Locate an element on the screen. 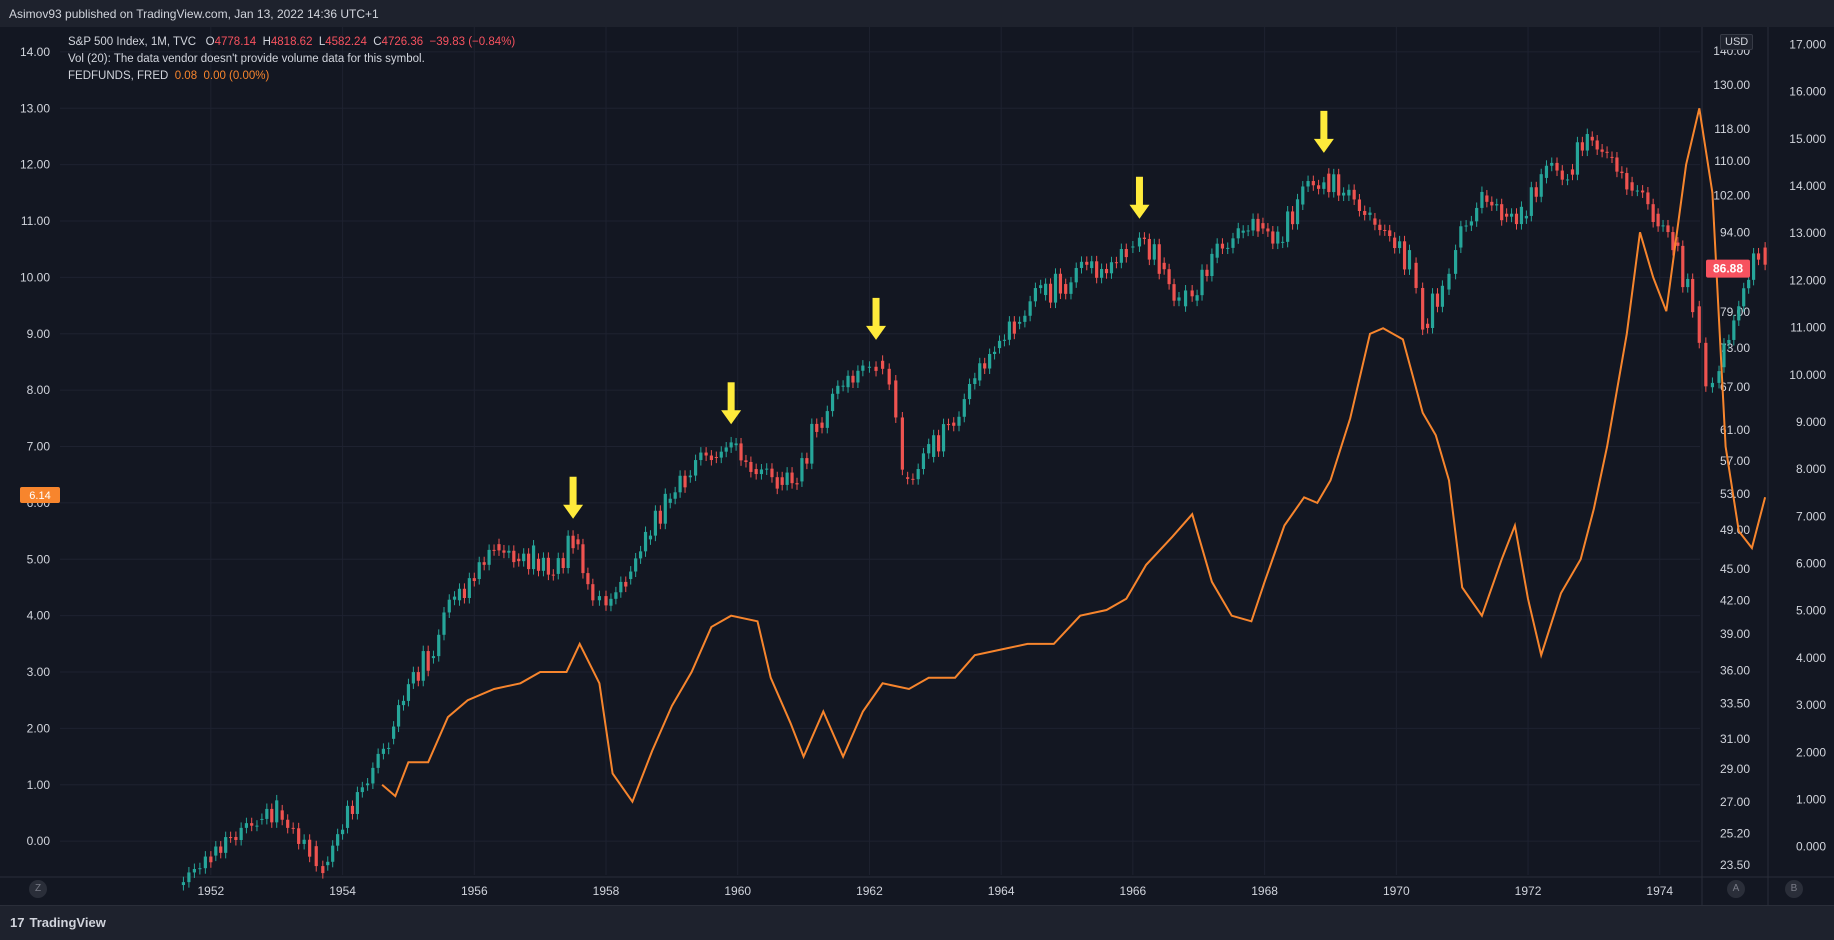  currency-button: USD is located at coordinates (1737, 42).